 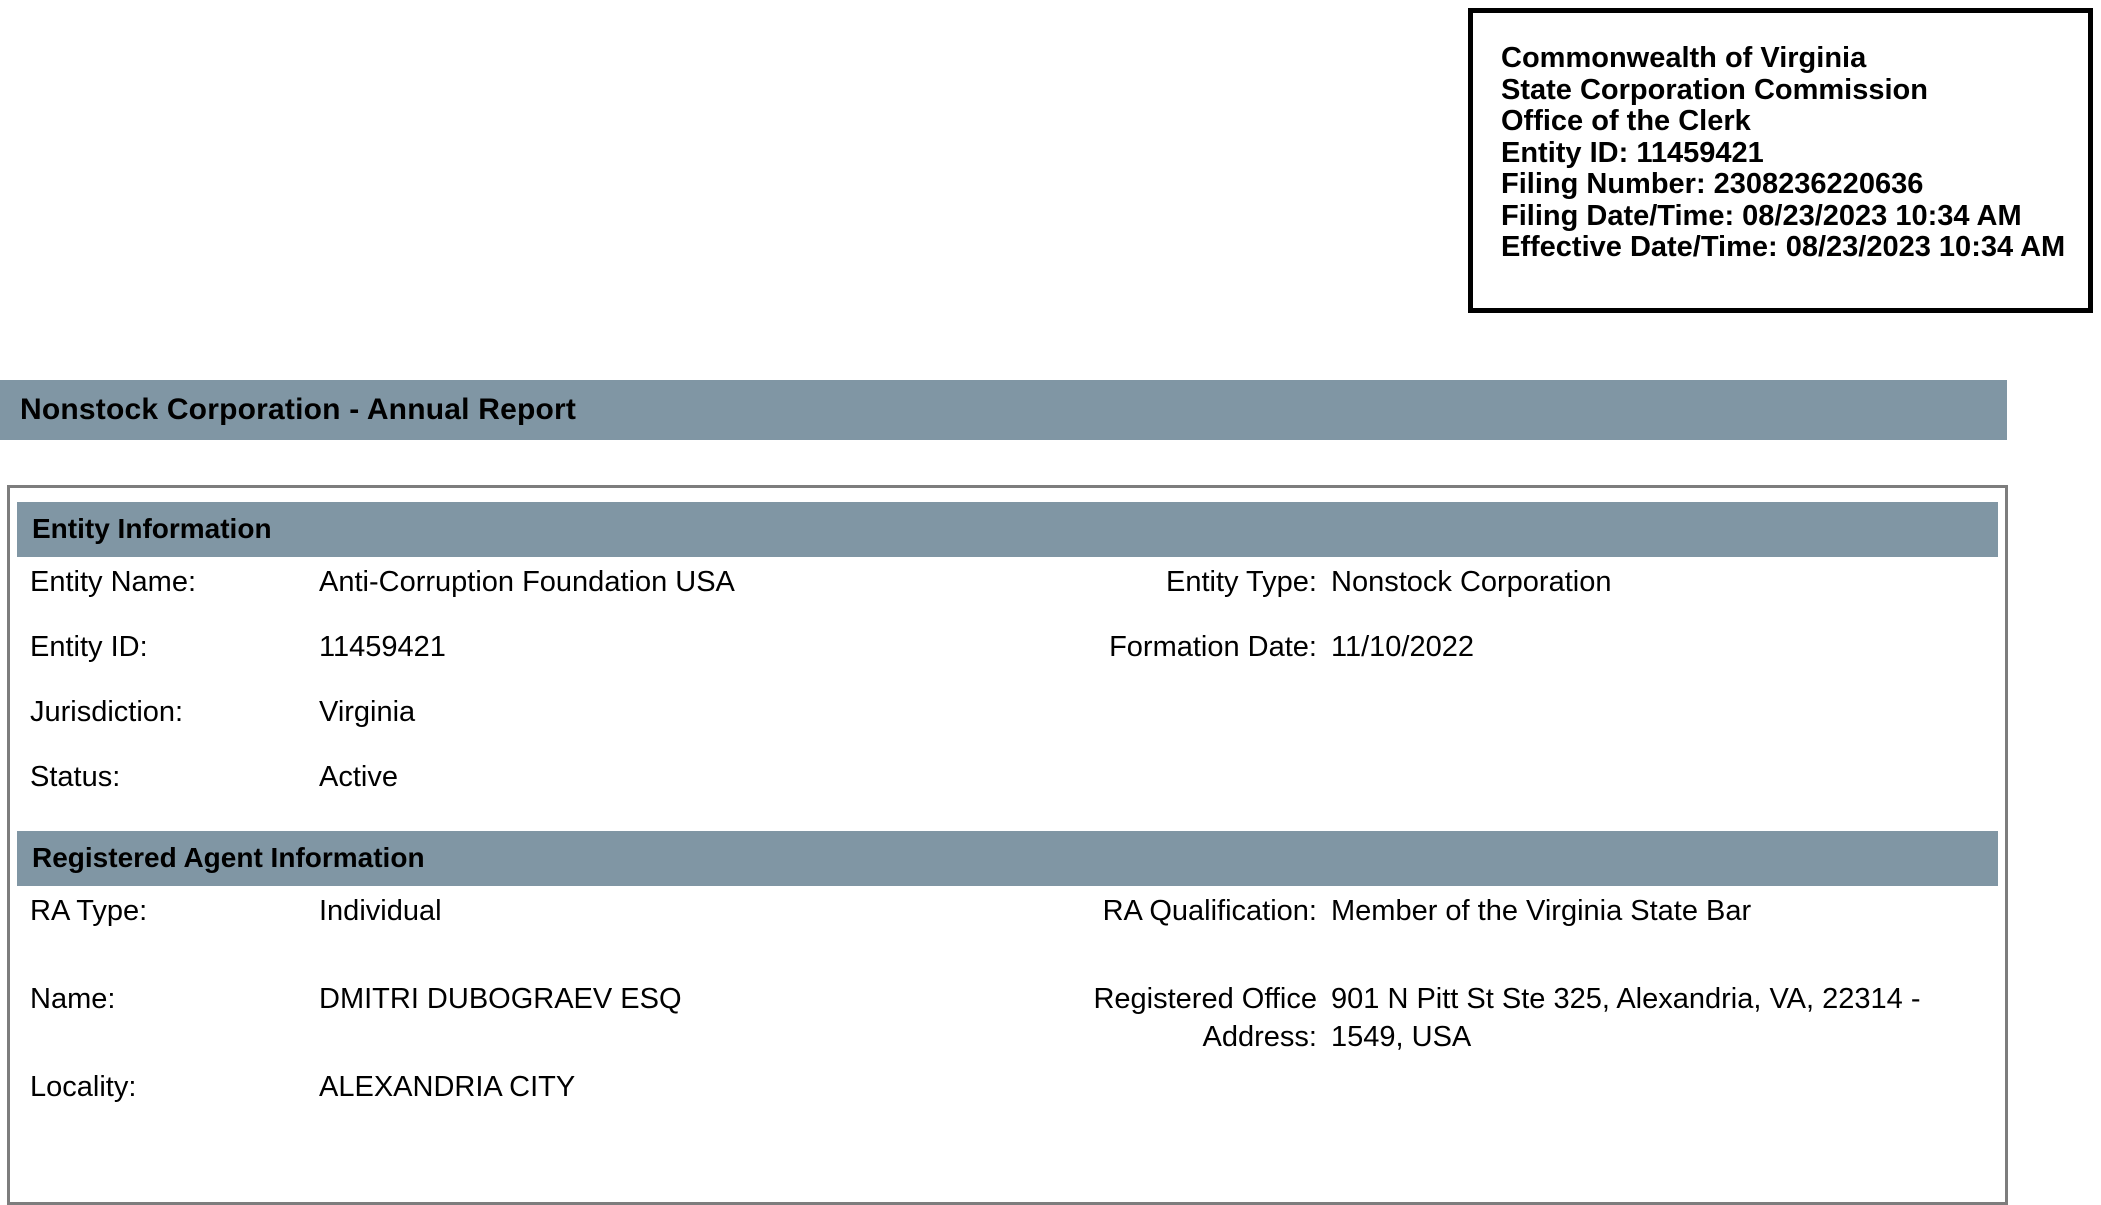 What do you see at coordinates (1205, 1018) in the screenshot?
I see `field-label-registered-office-address: Registered Office Address:` at bounding box center [1205, 1018].